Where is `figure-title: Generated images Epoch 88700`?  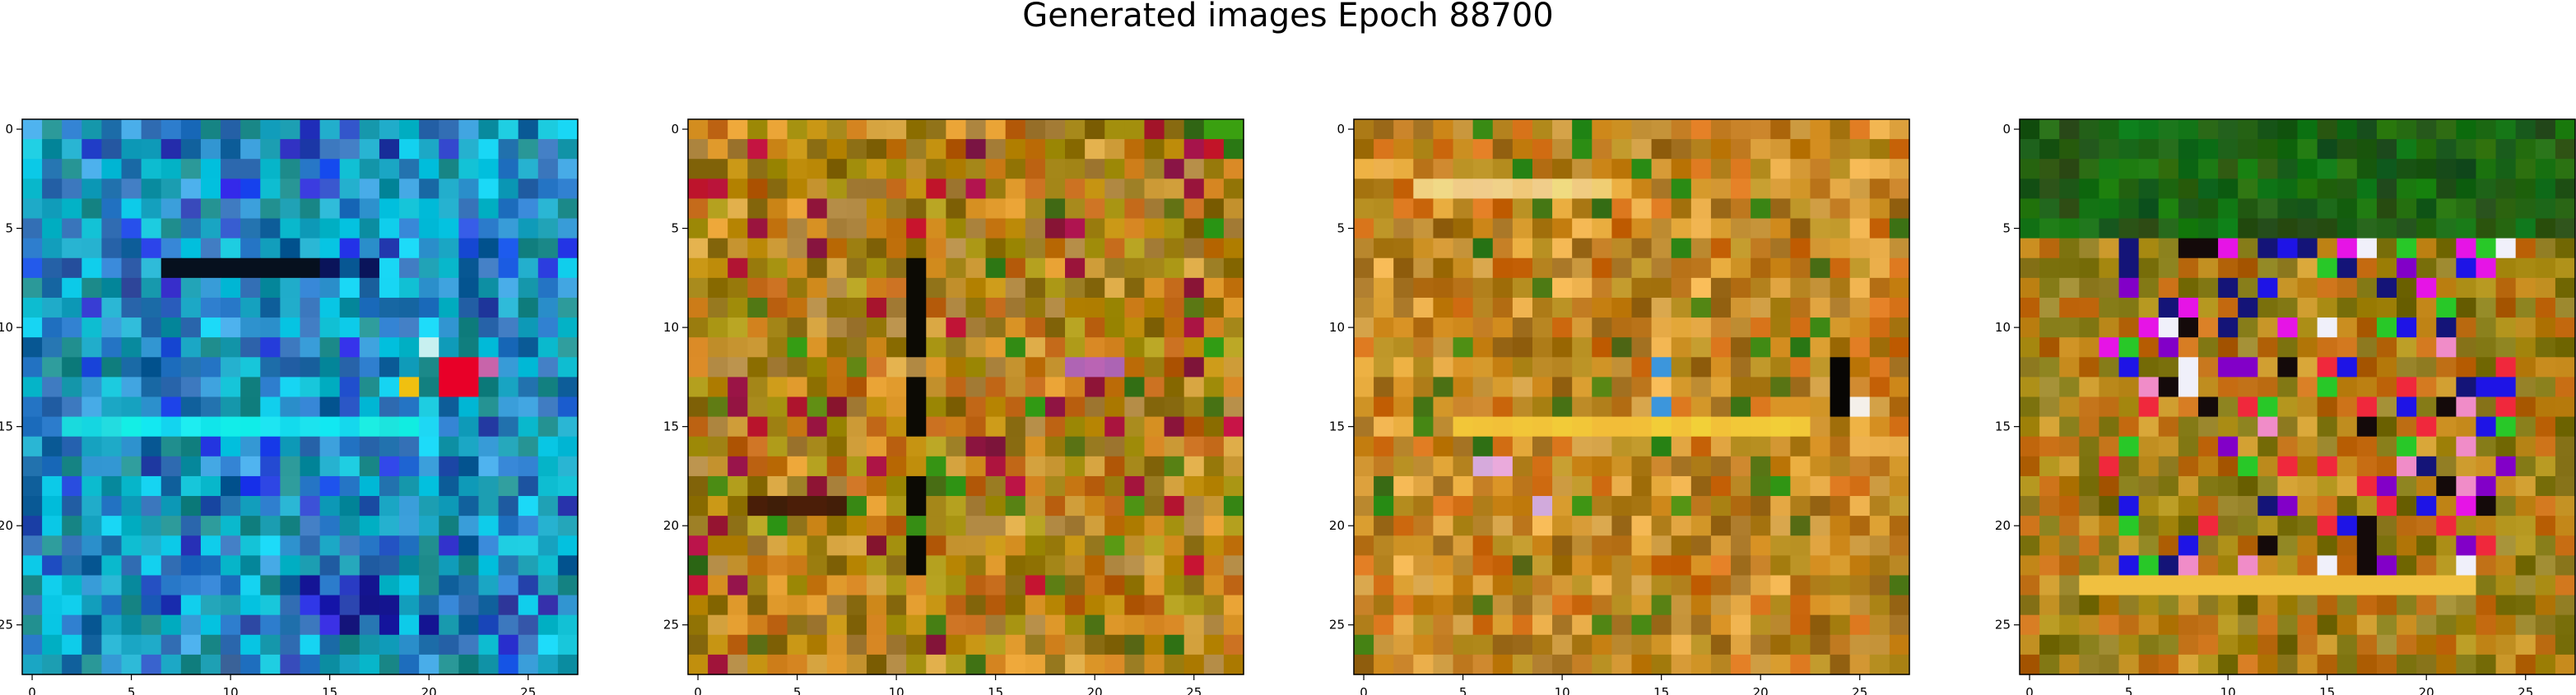 figure-title: Generated images Epoch 88700 is located at coordinates (1288, 17).